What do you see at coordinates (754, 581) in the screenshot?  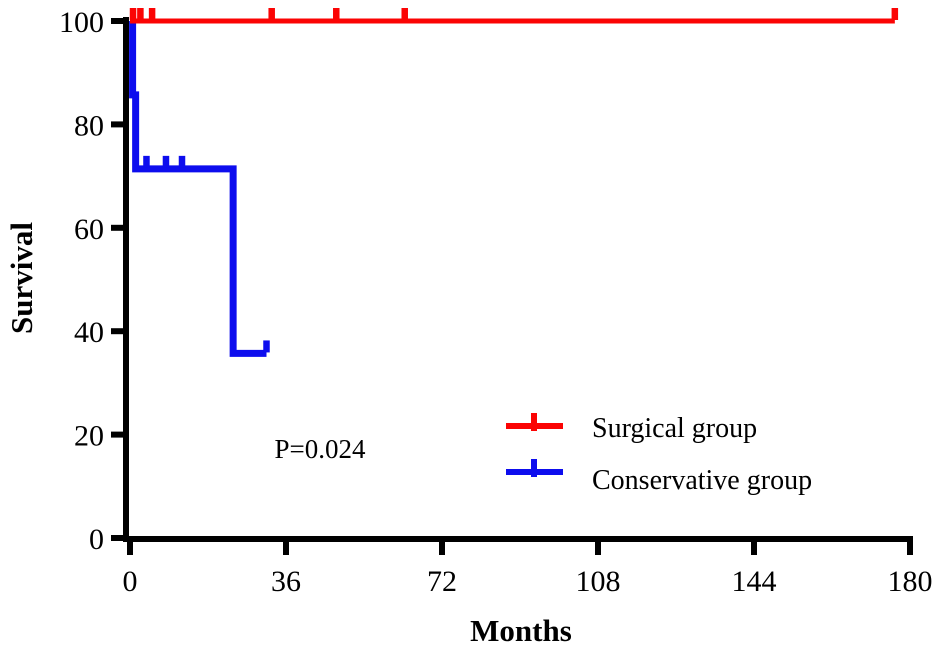 I see `x-tick-label: 144` at bounding box center [754, 581].